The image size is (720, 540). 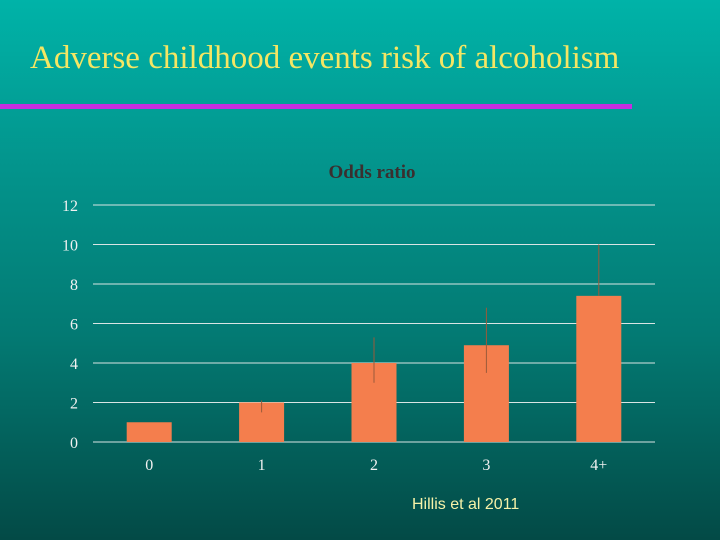 What do you see at coordinates (74, 364) in the screenshot?
I see `y-tick-label-4: 4` at bounding box center [74, 364].